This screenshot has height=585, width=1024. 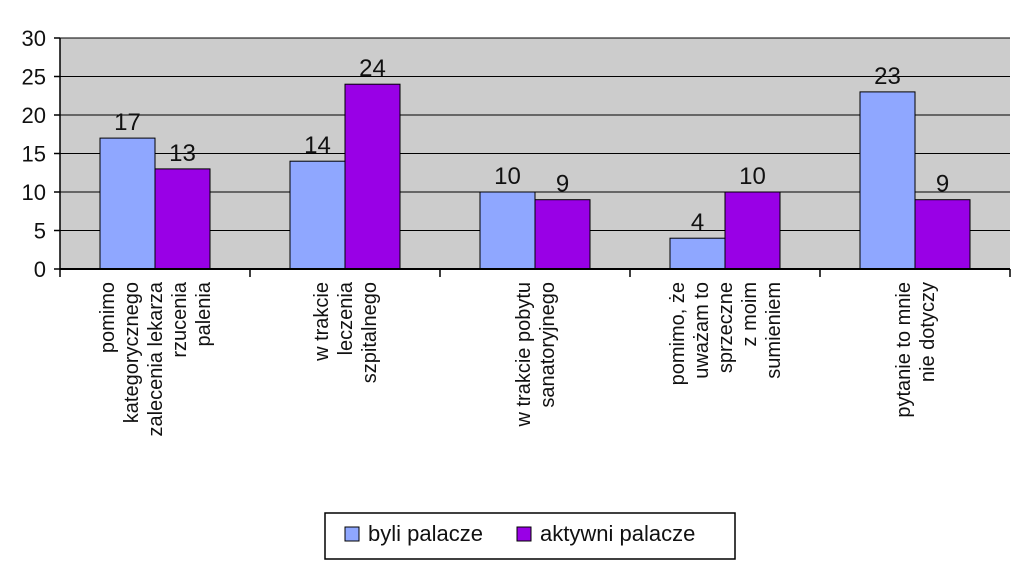 What do you see at coordinates (352, 534) in the screenshot?
I see `legend-swatch-byli-palacze` at bounding box center [352, 534].